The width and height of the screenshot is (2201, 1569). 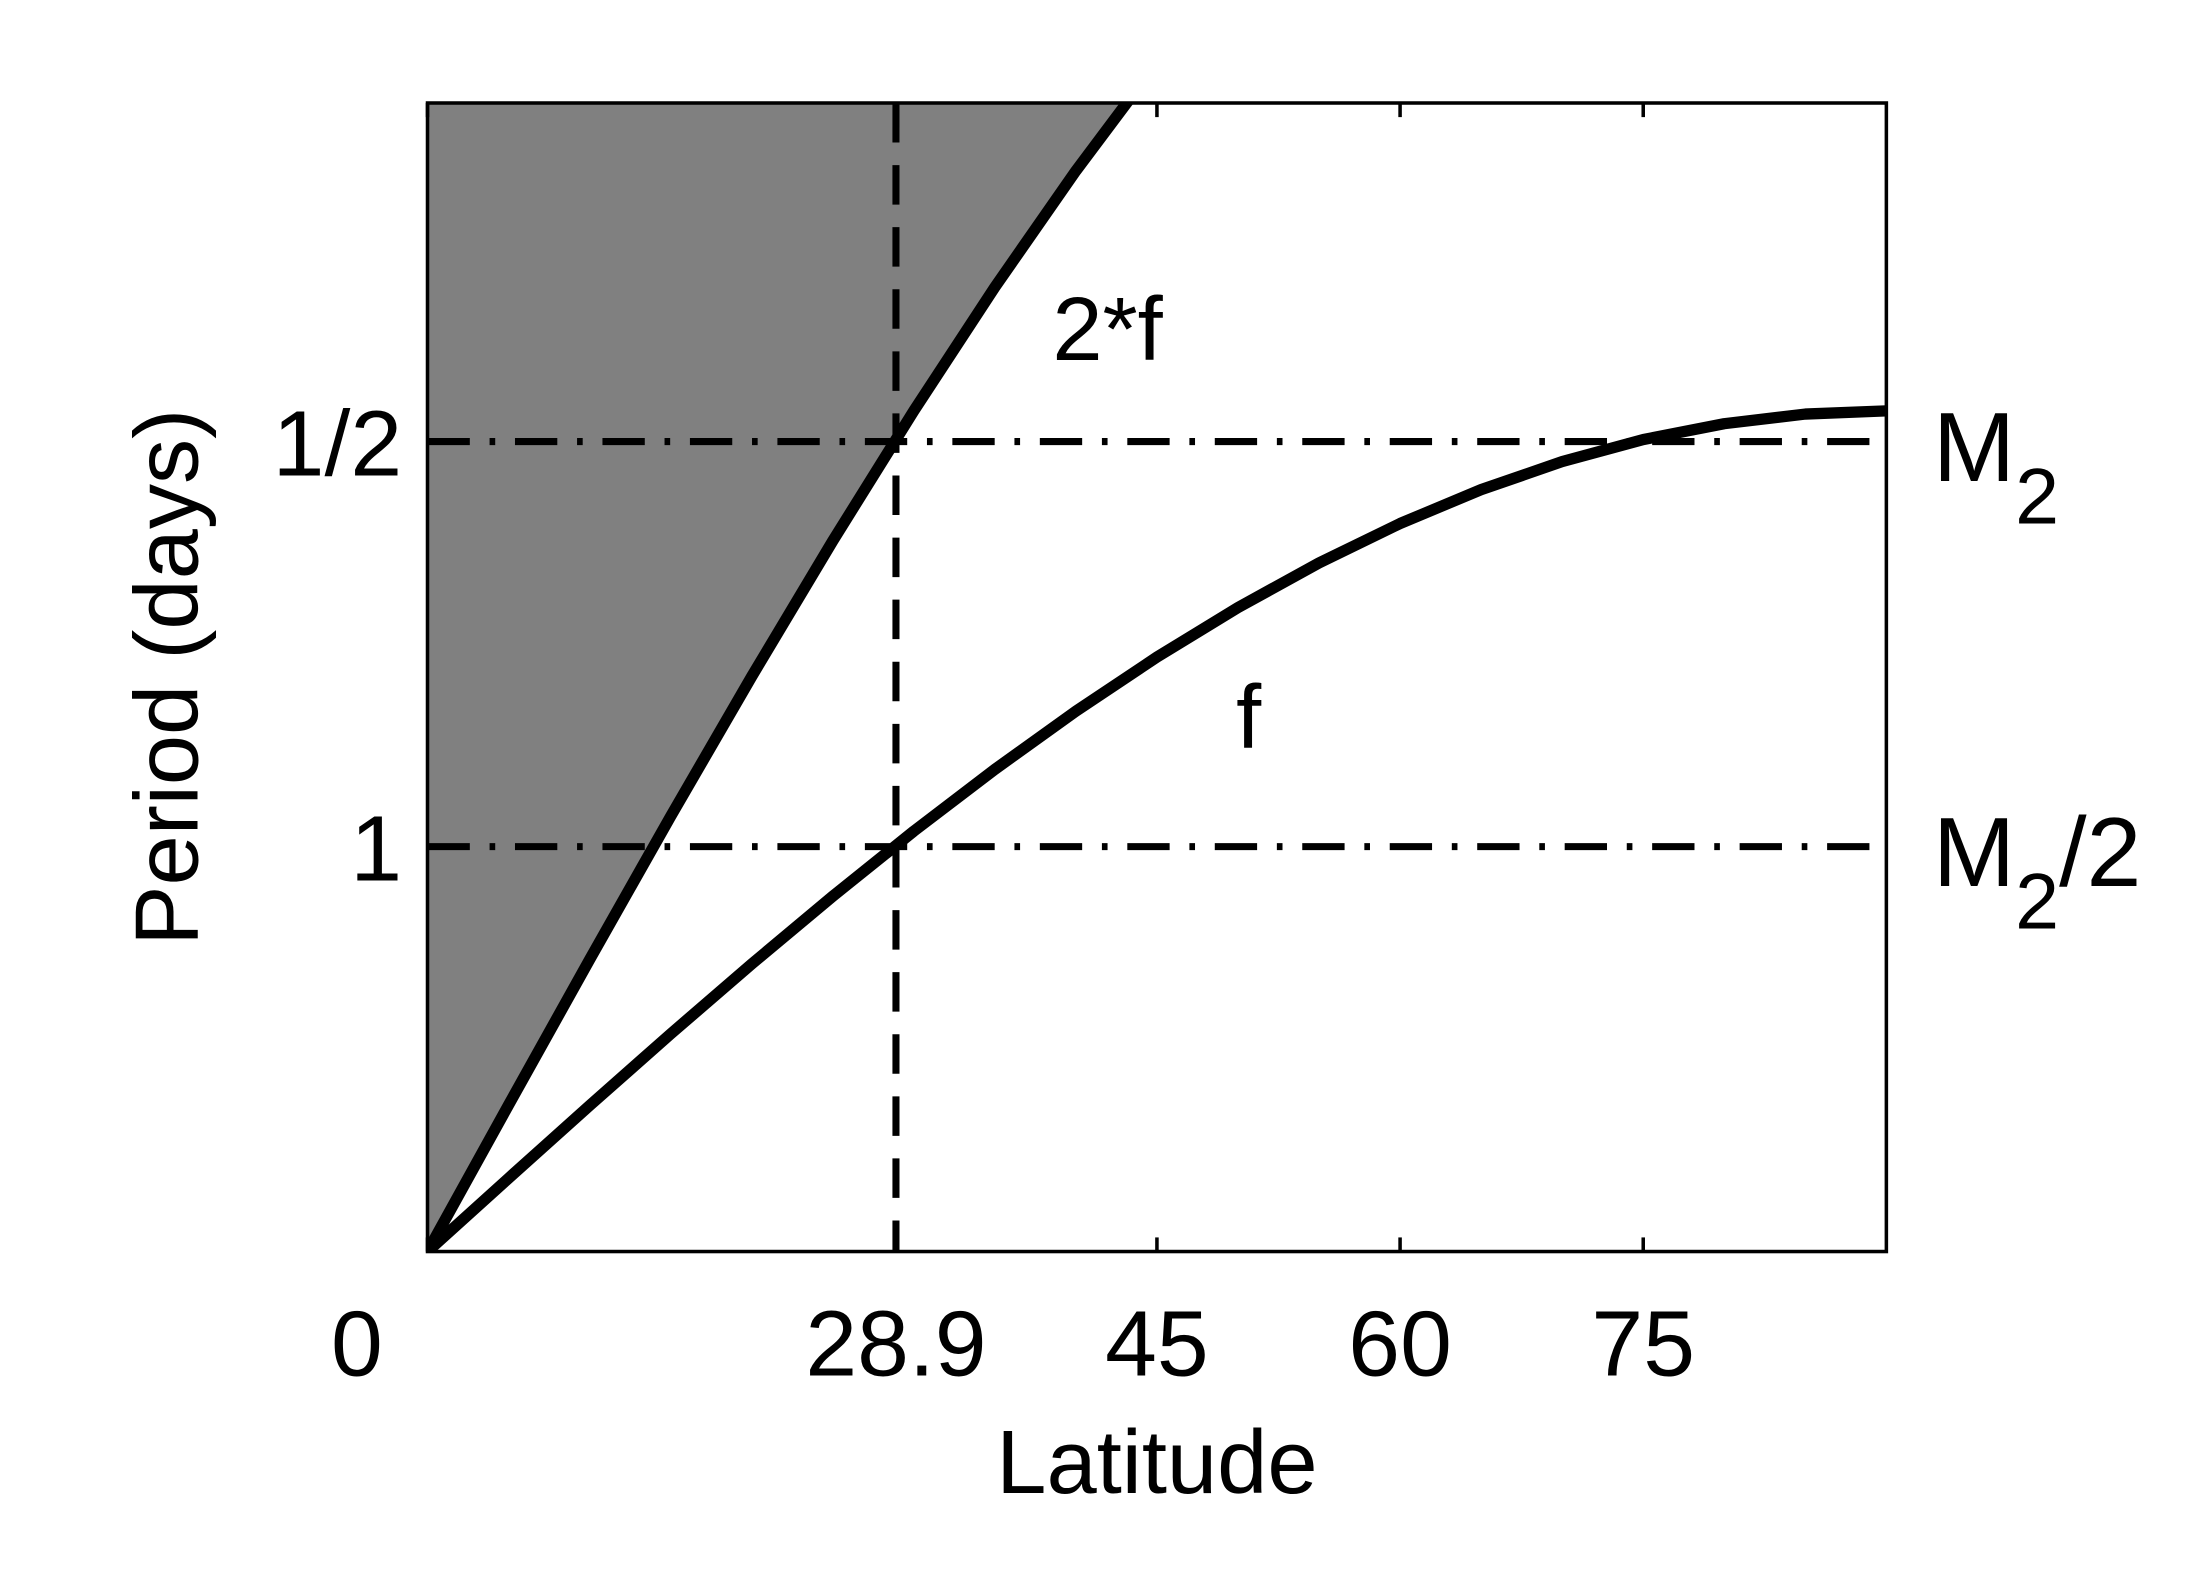 I want to click on x-tick-label: 0, so click(x=357, y=1344).